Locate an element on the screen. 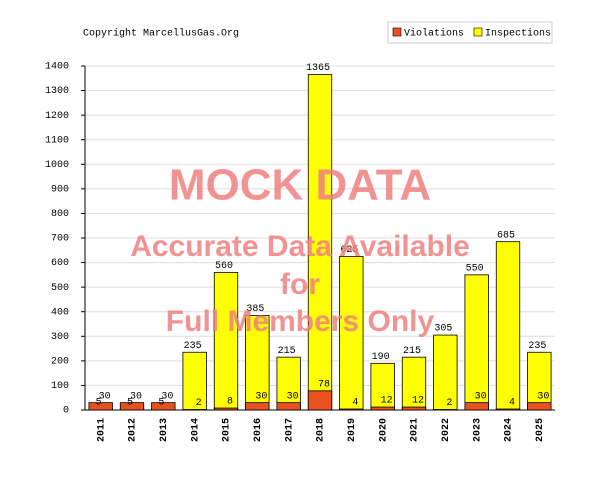 The height and width of the screenshot is (500, 600). x-tick-label: 2022 is located at coordinates (446, 430).